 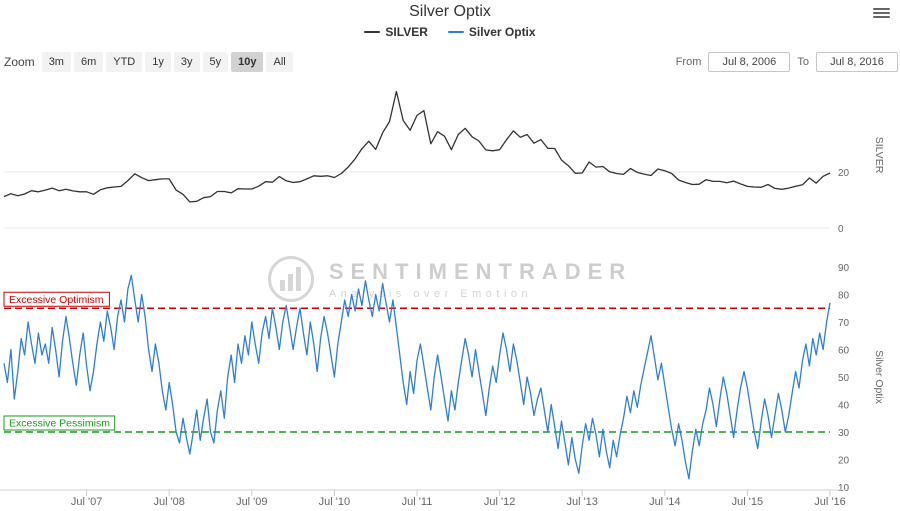 I want to click on optix-y-tick-label: 80, so click(x=844, y=296).